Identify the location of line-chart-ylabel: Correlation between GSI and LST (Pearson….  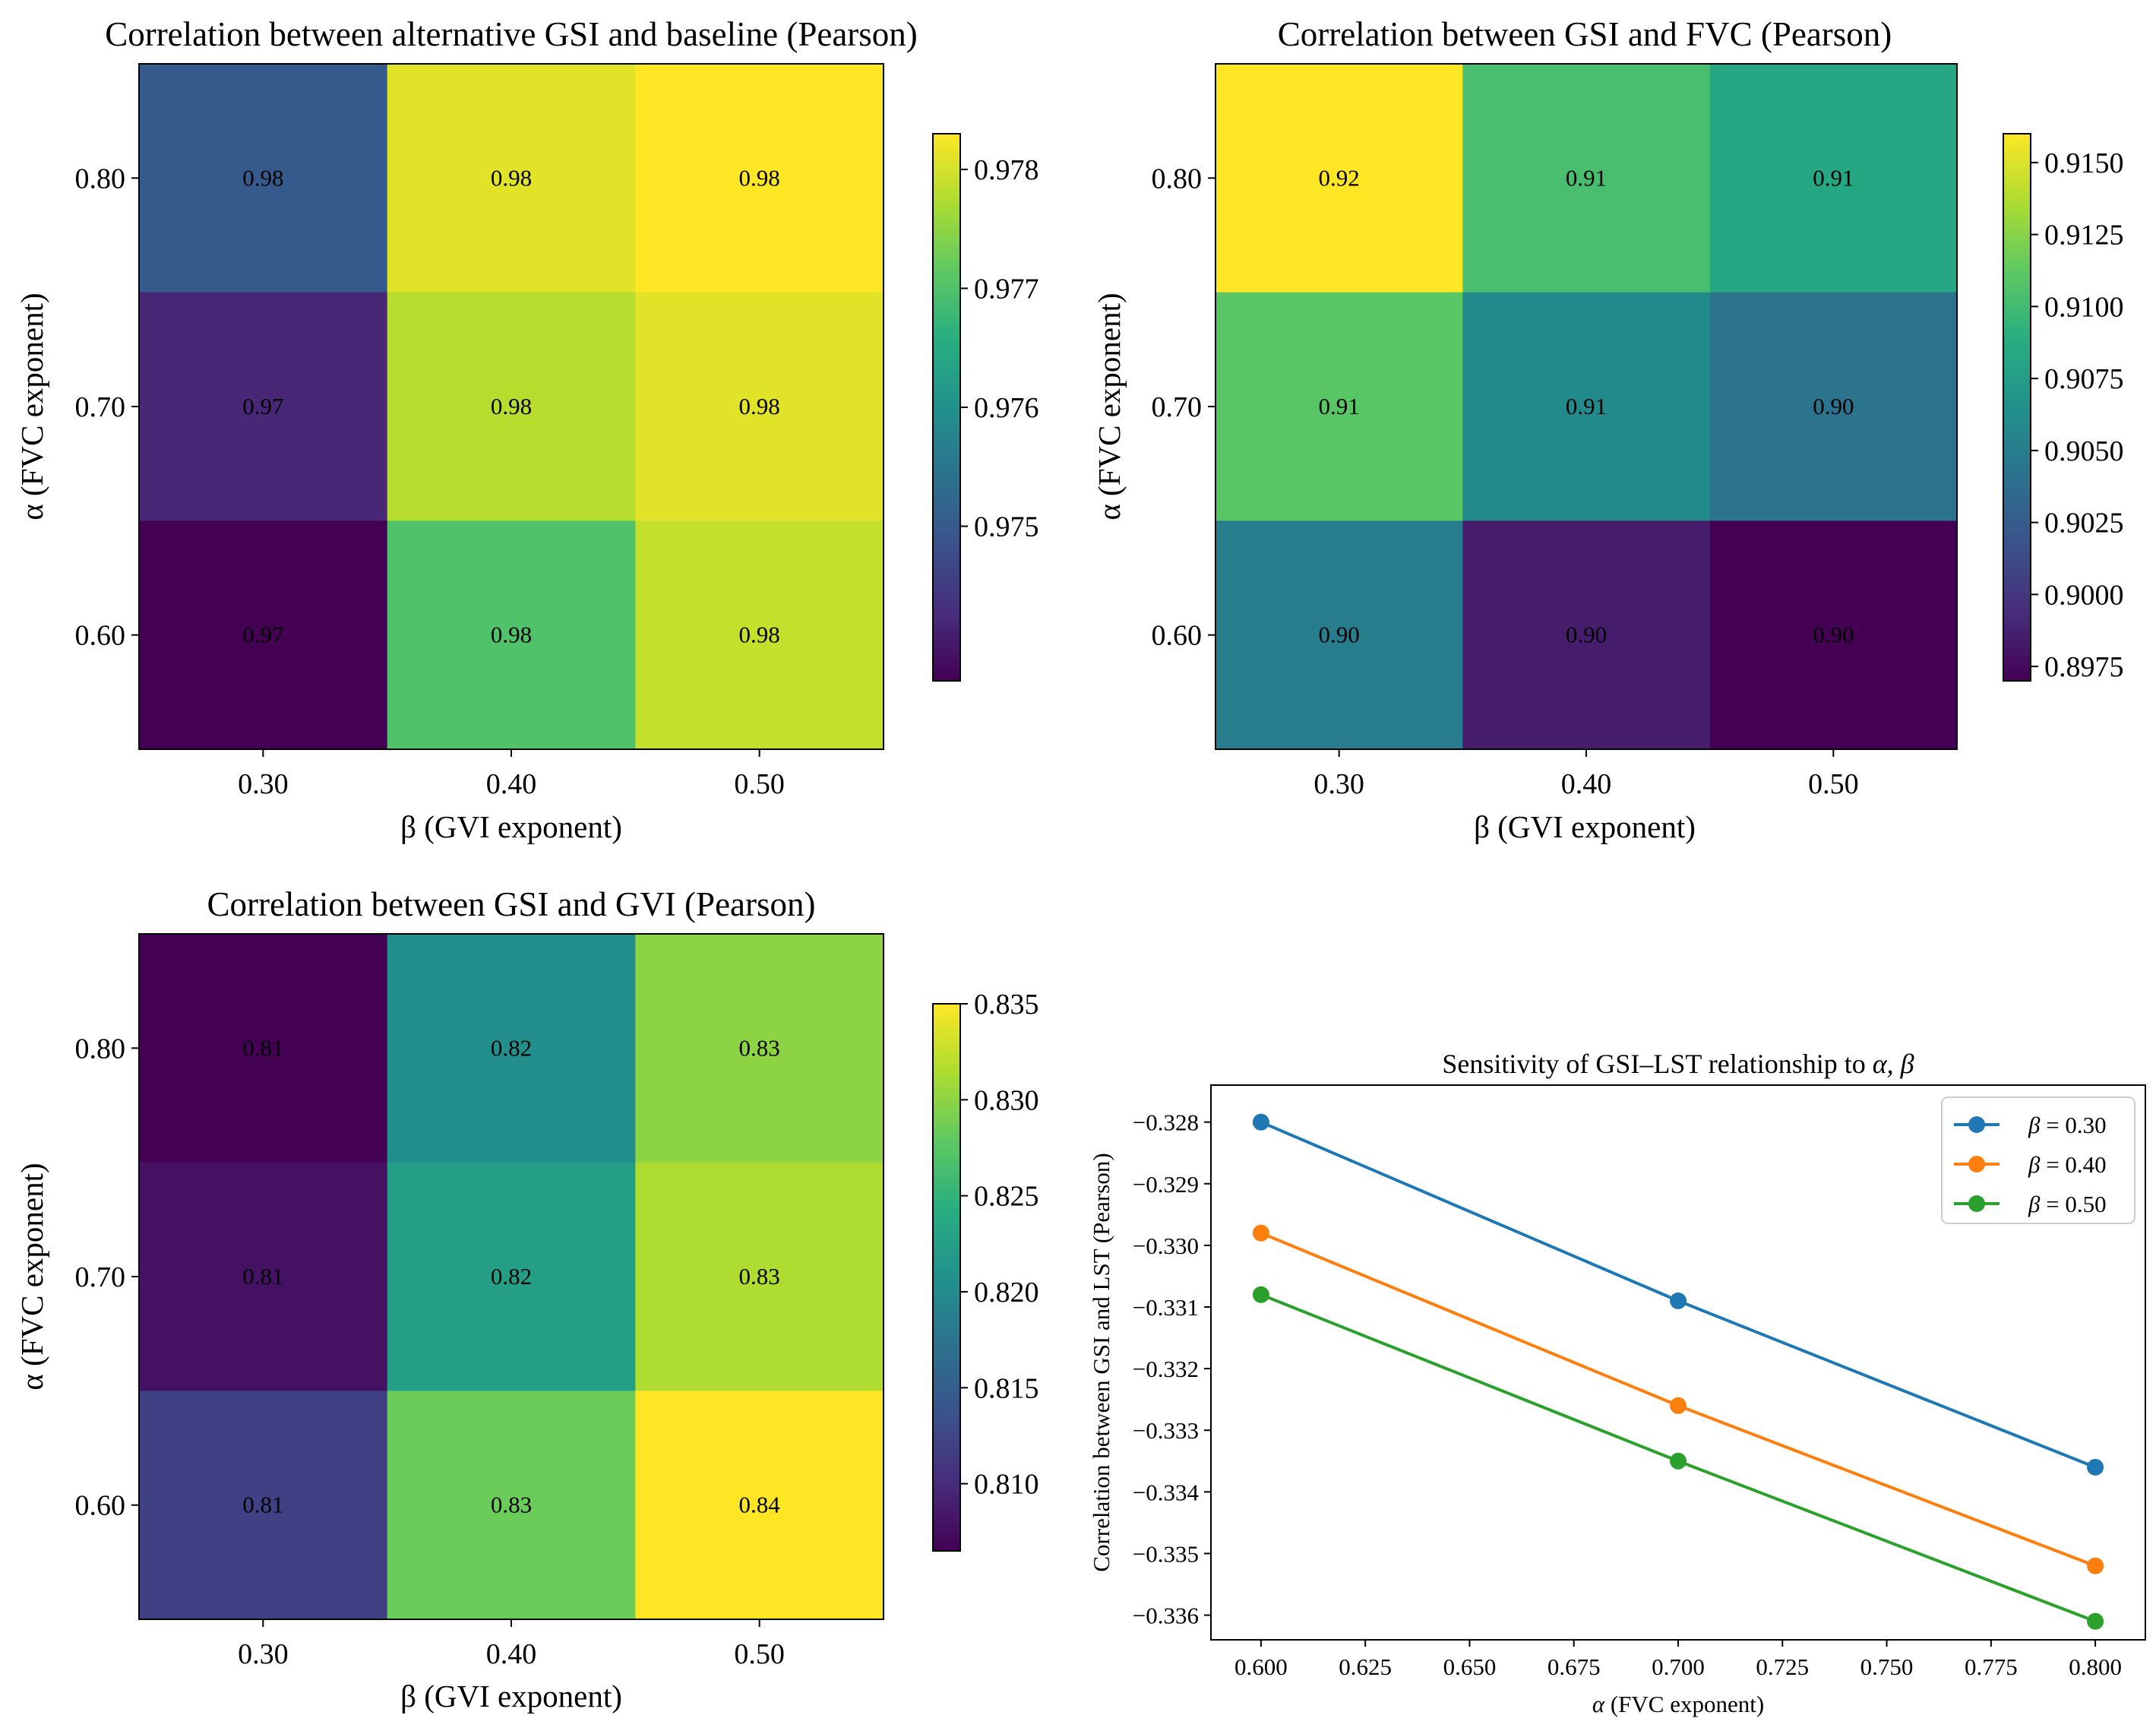
(1101, 1362).